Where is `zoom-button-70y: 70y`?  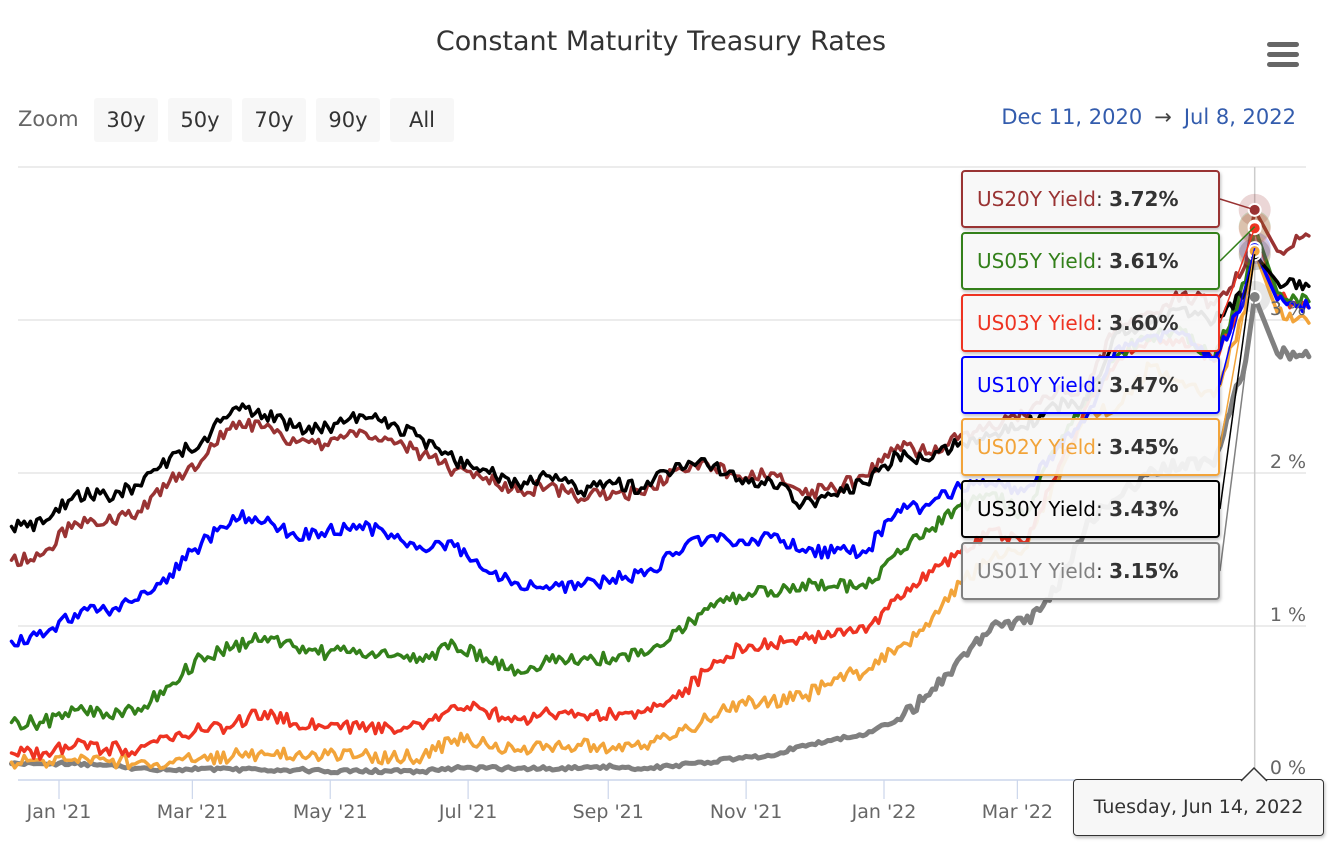
zoom-button-70y: 70y is located at coordinates (274, 120).